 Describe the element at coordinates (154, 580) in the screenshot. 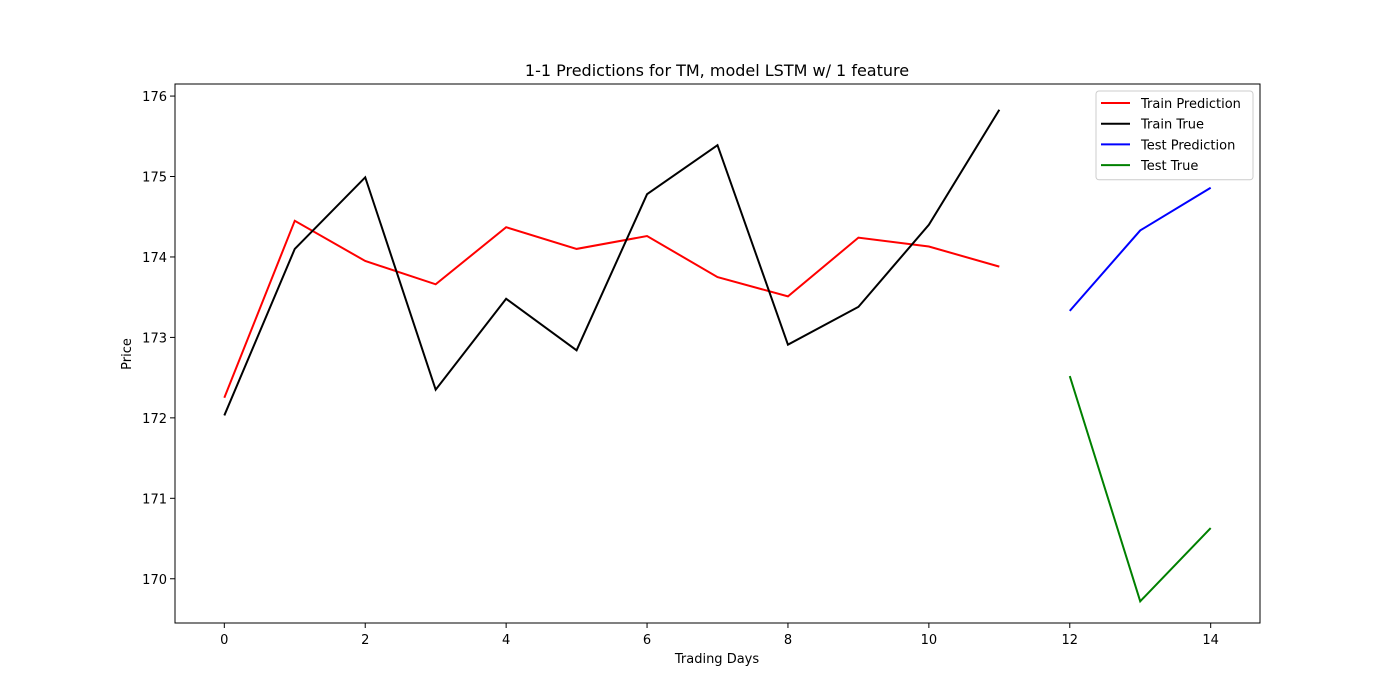

I see `y-tick-label: 170` at that location.